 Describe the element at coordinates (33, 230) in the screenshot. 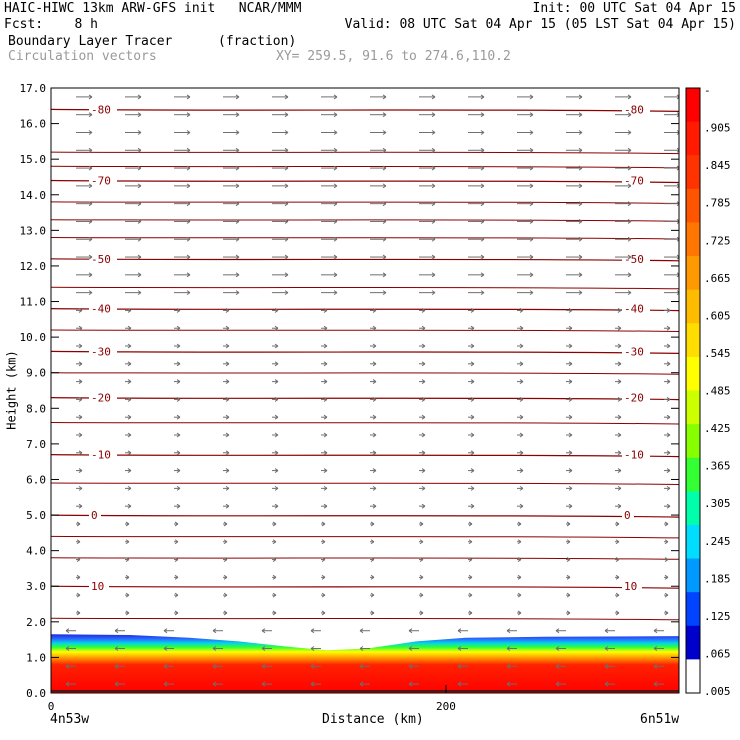

I see `y-tick-label: 13.0` at that location.